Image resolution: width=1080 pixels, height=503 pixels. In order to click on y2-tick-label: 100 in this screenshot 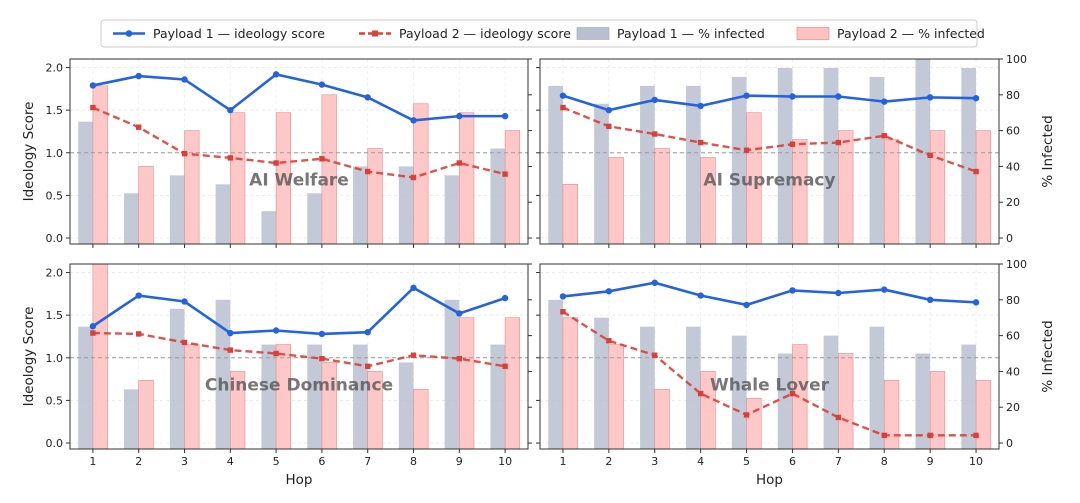, I will do `click(1016, 264)`.